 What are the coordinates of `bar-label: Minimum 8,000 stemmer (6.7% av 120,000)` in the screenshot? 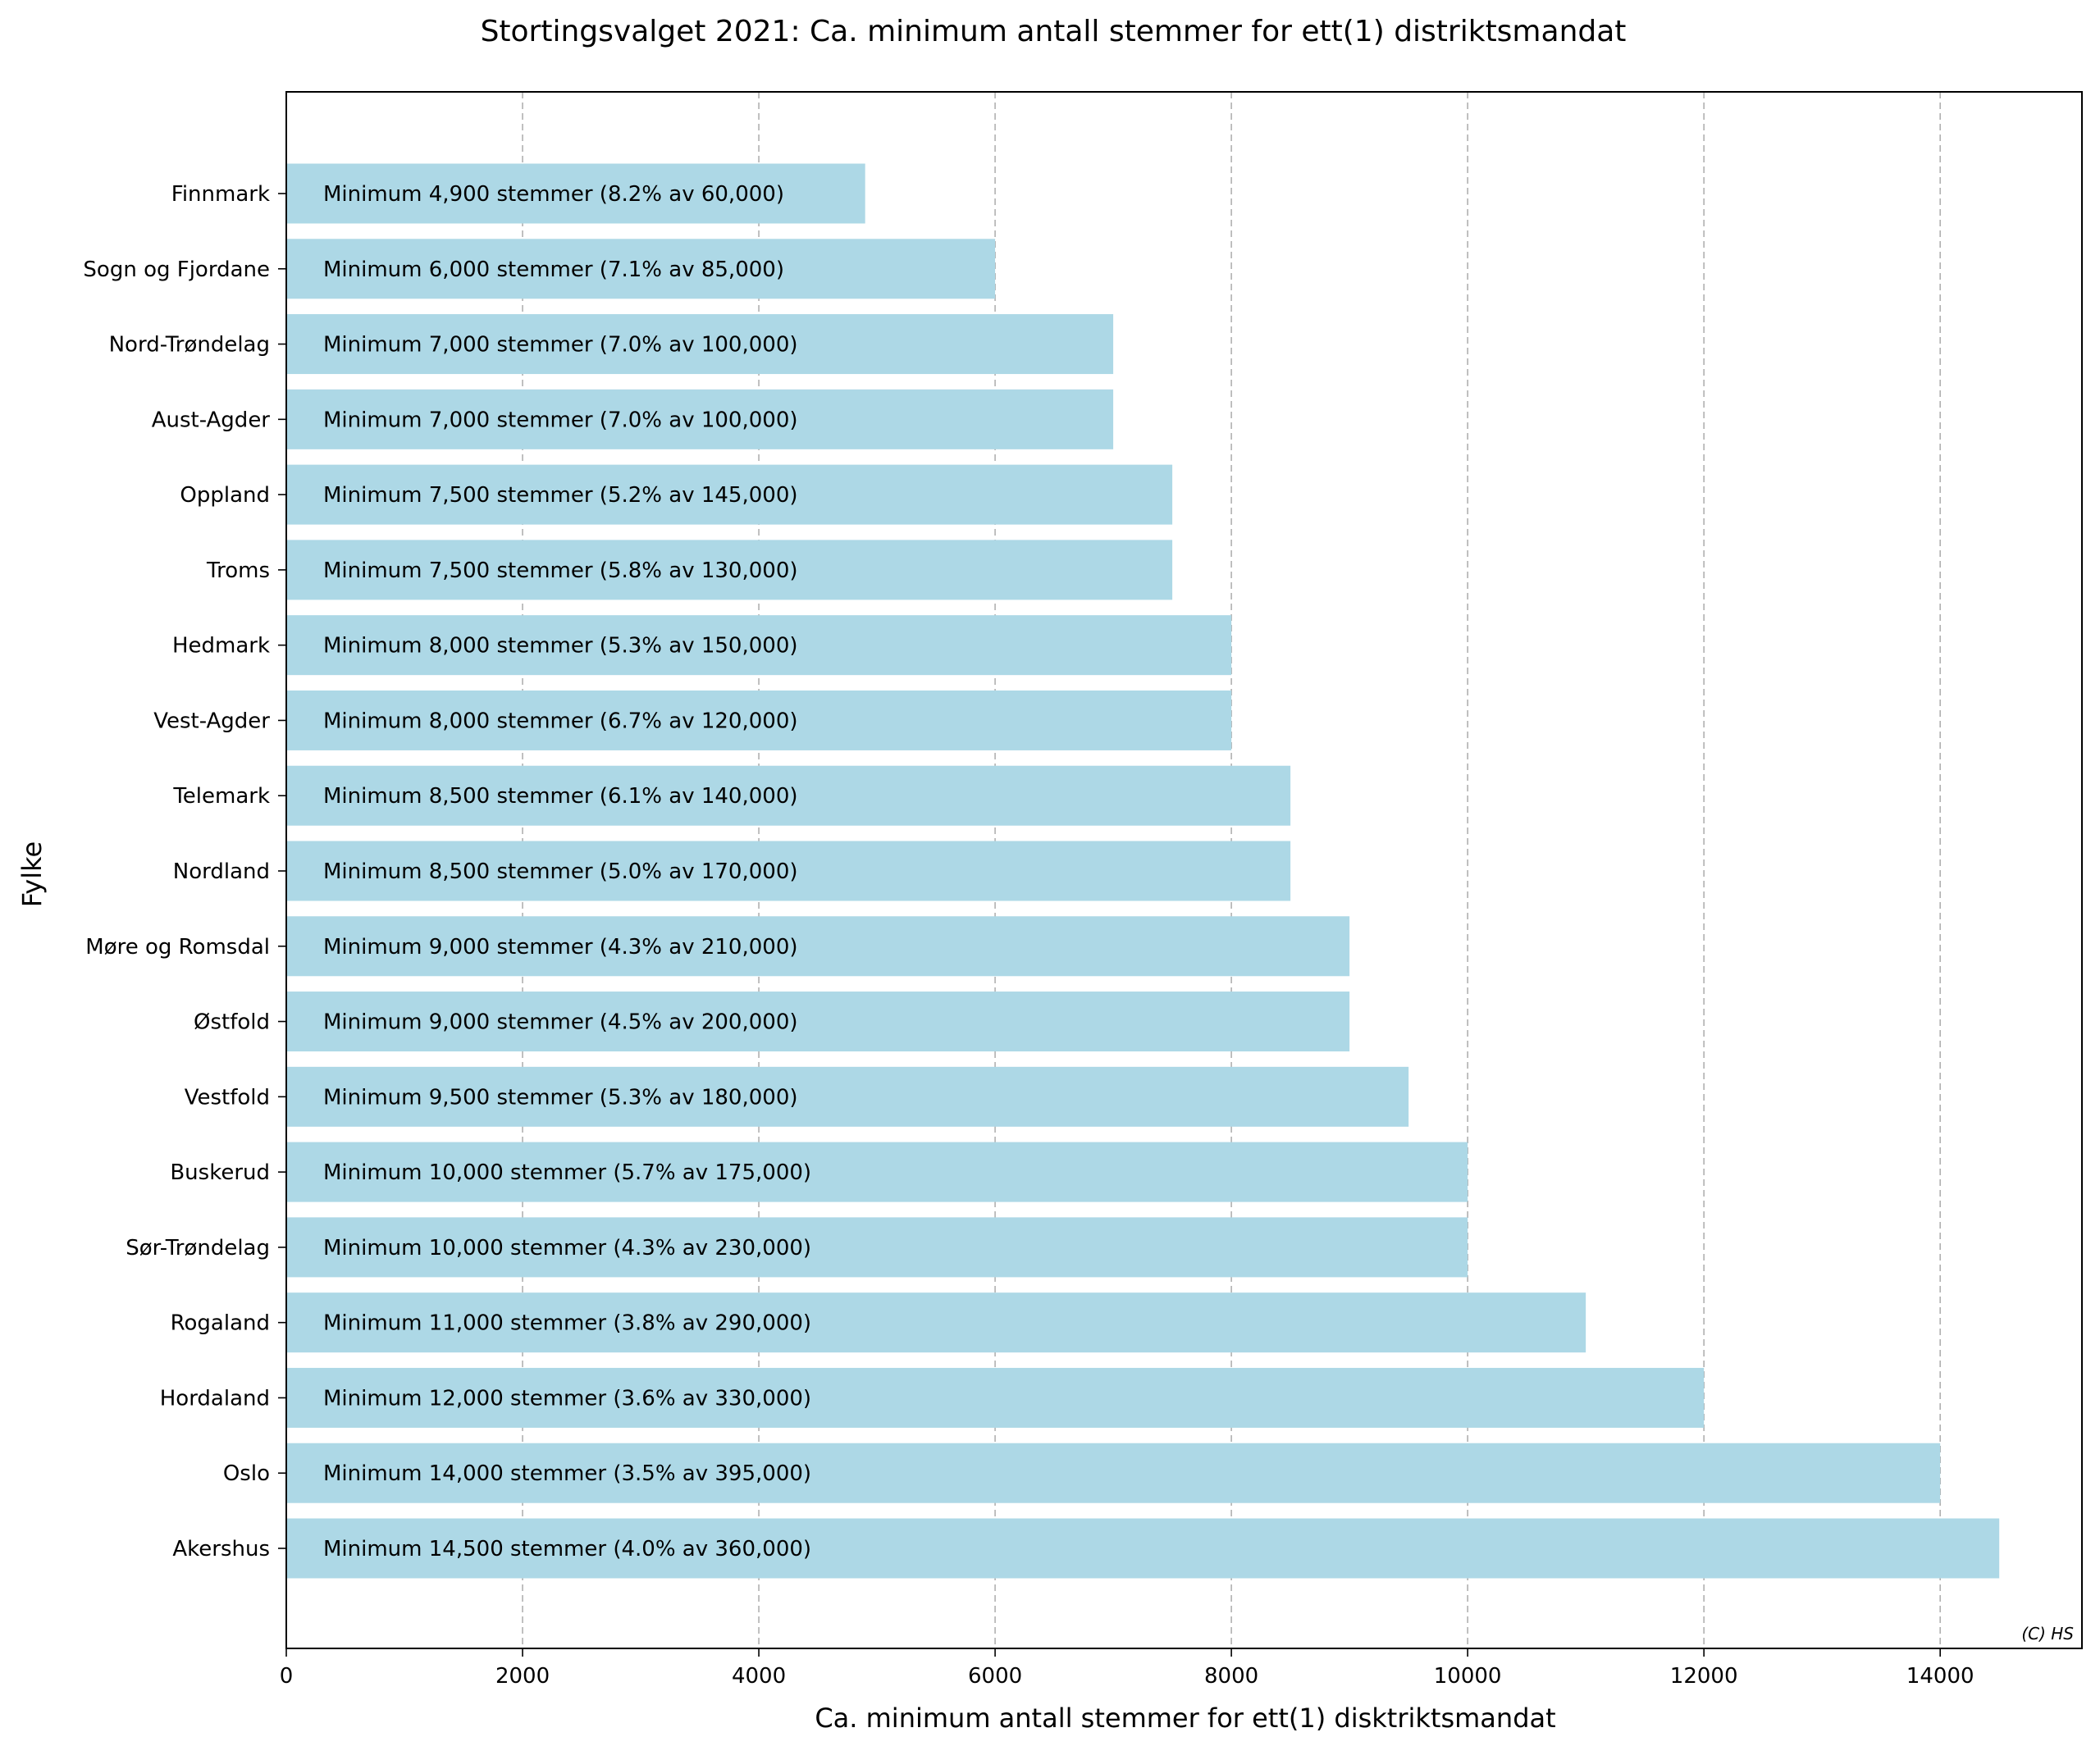 It's located at (561, 721).